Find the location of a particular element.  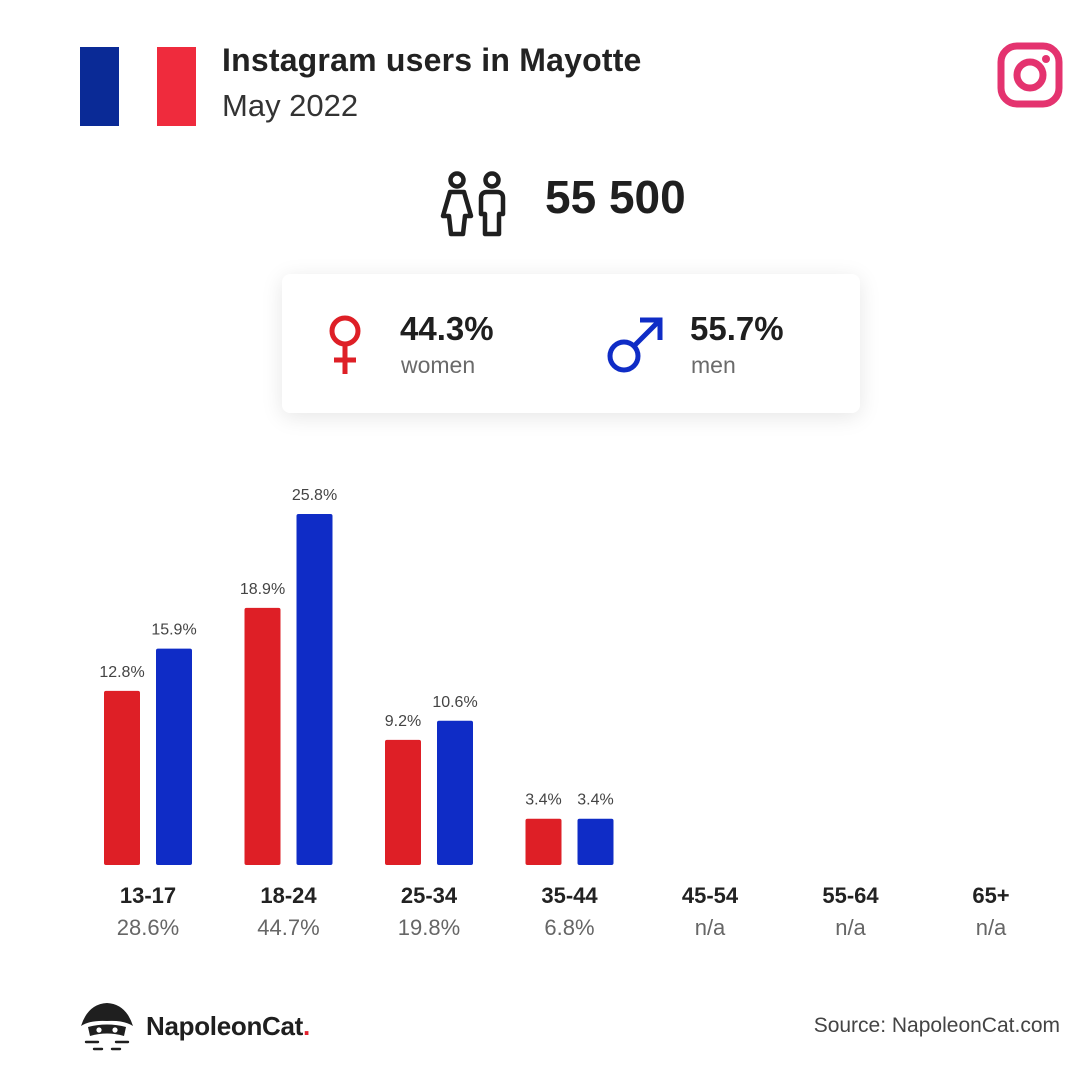

category-total: 28.6% is located at coordinates (148, 927).